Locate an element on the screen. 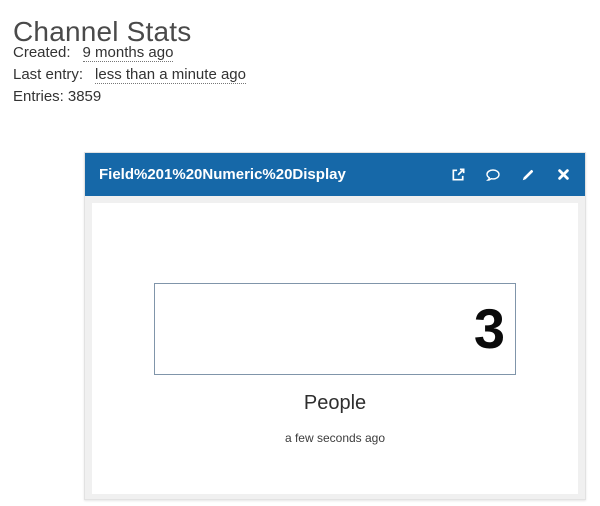  pencil-icon is located at coordinates (528, 175).